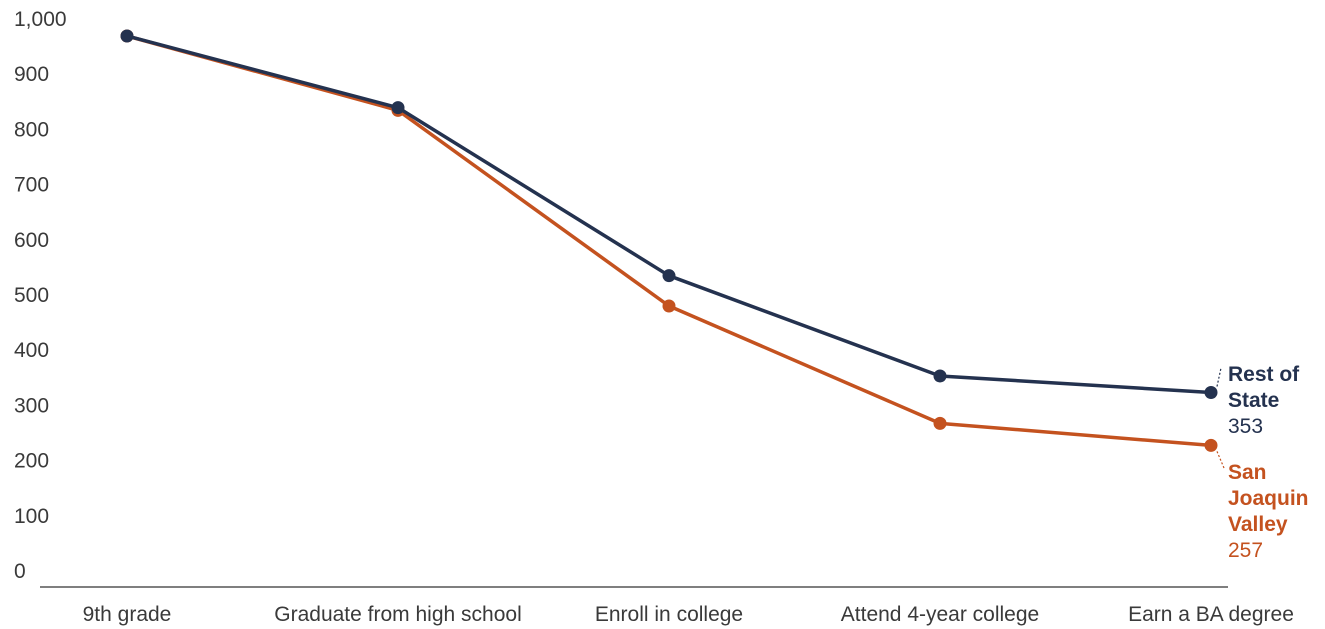 The image size is (1325, 629). Describe the element at coordinates (1245, 426) in the screenshot. I see `series-end-value: 353` at that location.